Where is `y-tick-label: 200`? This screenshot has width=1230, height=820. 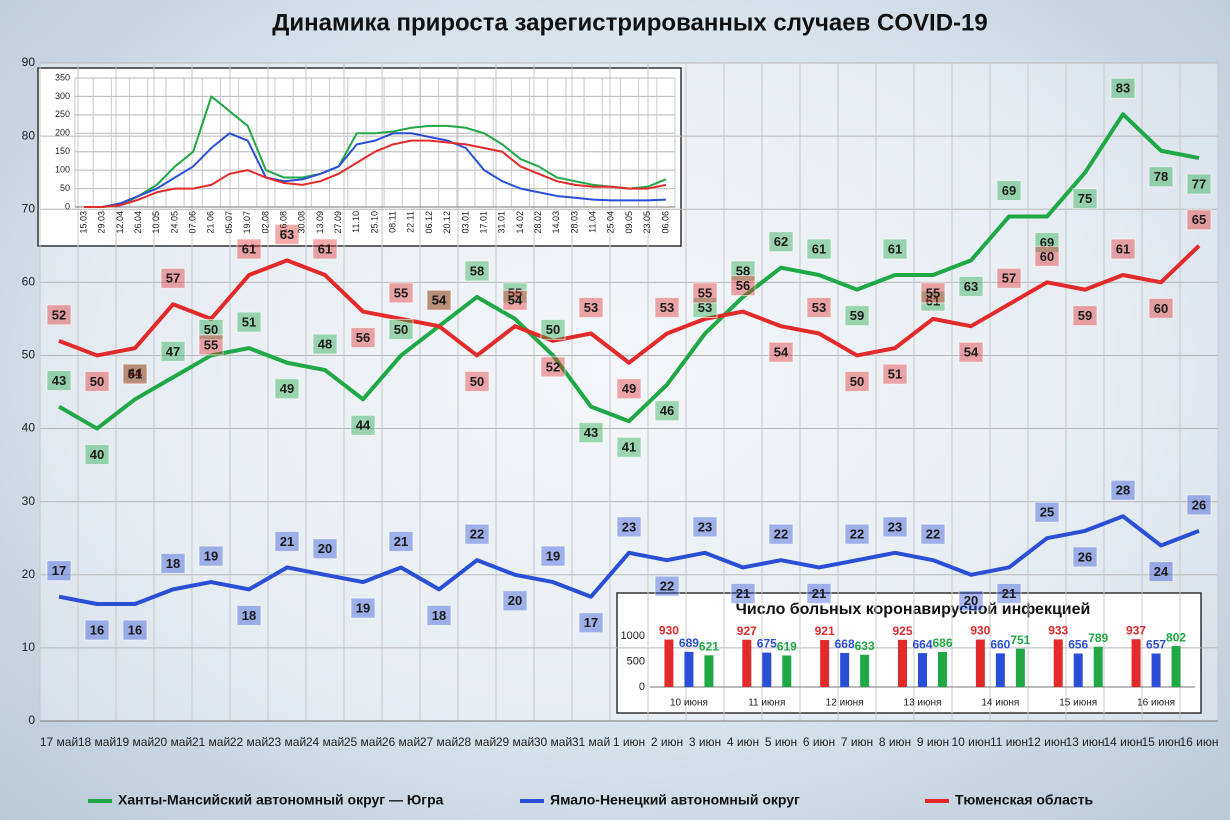 y-tick-label: 200 is located at coordinates (62, 133).